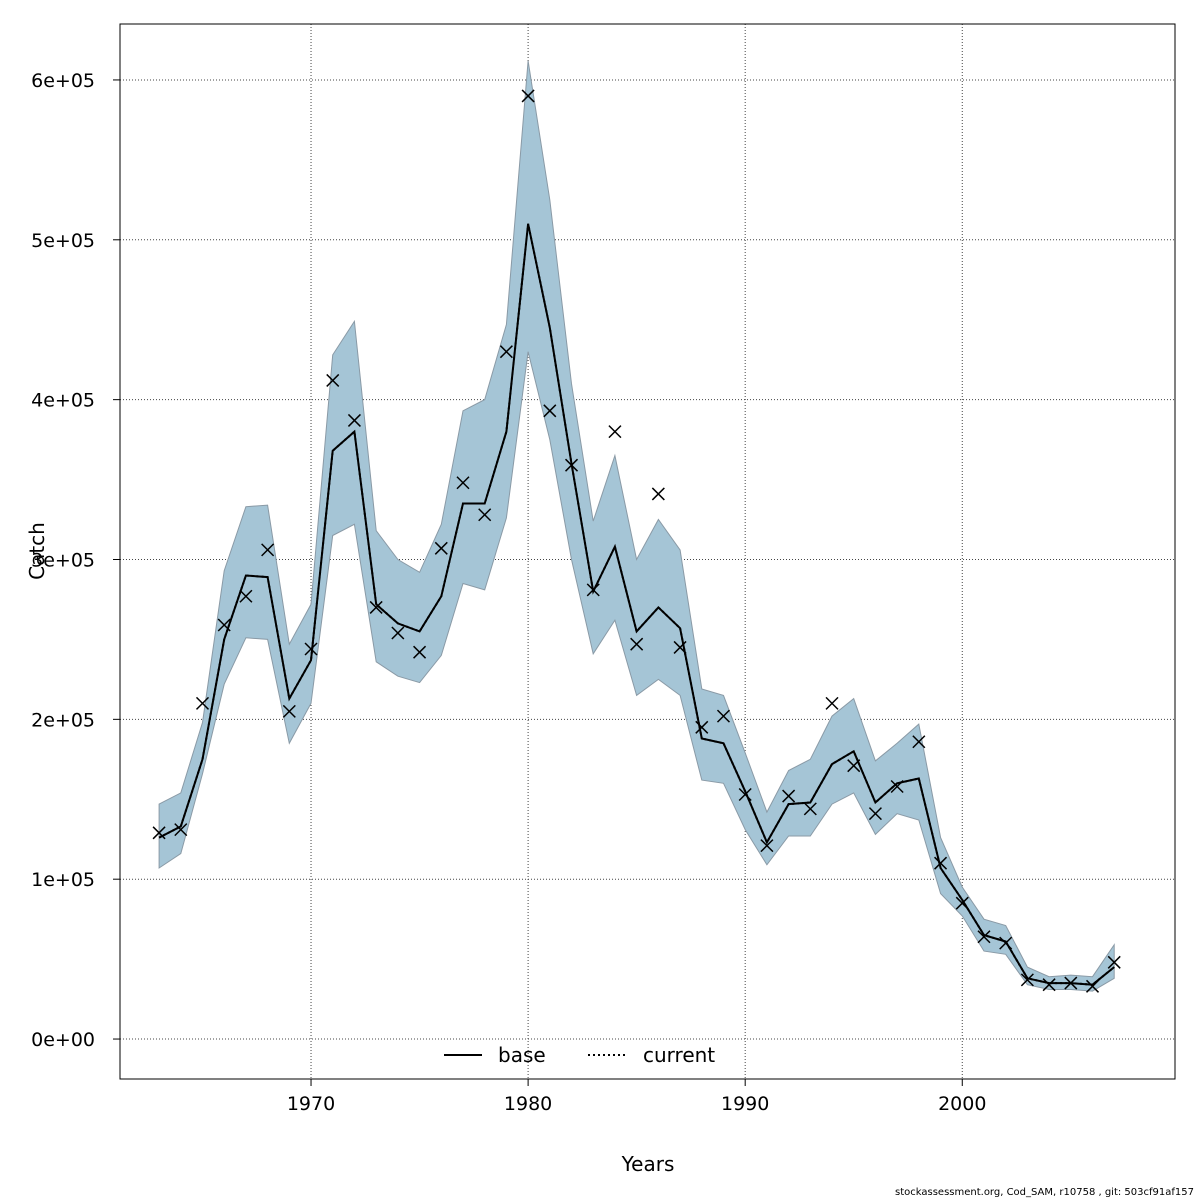 This screenshot has width=1200, height=1200. Describe the element at coordinates (63, 81) in the screenshot. I see `y-tick-label: 6e+05` at that location.